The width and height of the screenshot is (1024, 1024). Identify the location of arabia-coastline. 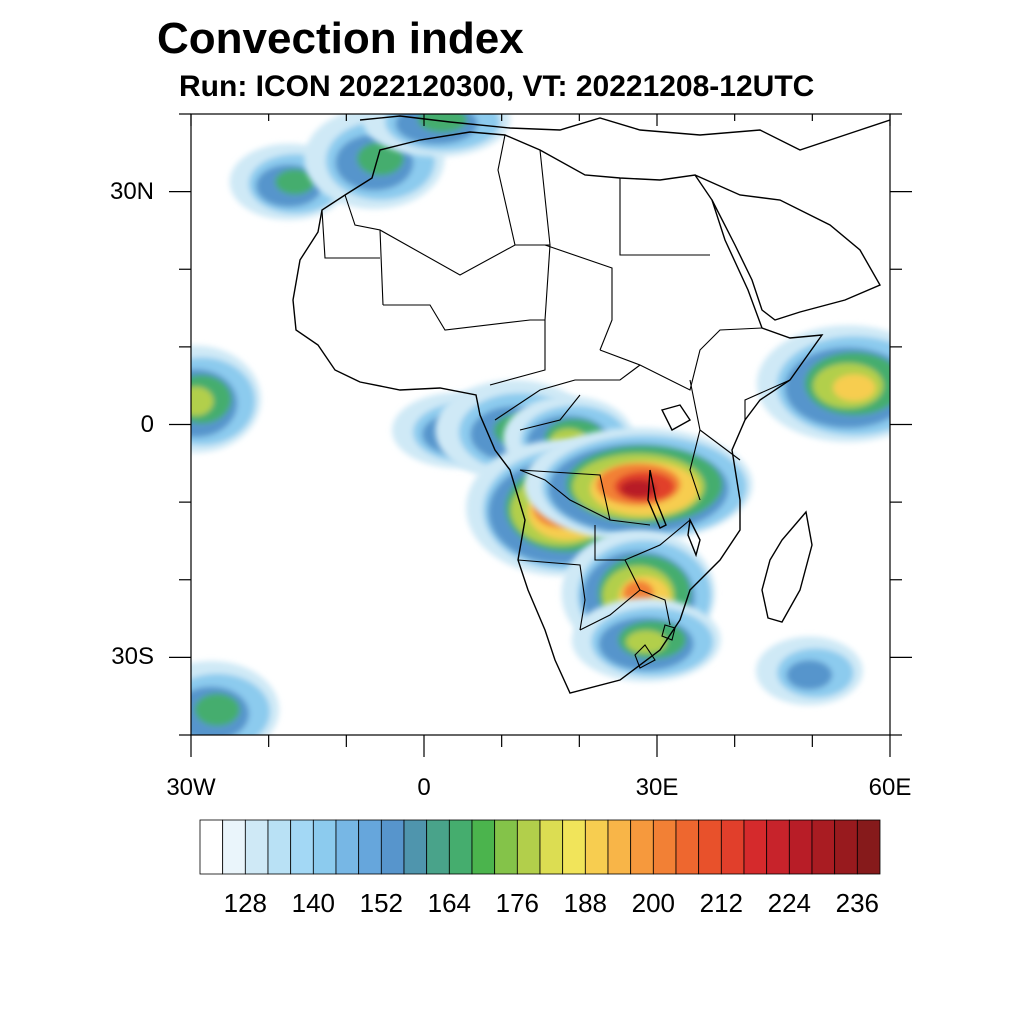
(787, 247).